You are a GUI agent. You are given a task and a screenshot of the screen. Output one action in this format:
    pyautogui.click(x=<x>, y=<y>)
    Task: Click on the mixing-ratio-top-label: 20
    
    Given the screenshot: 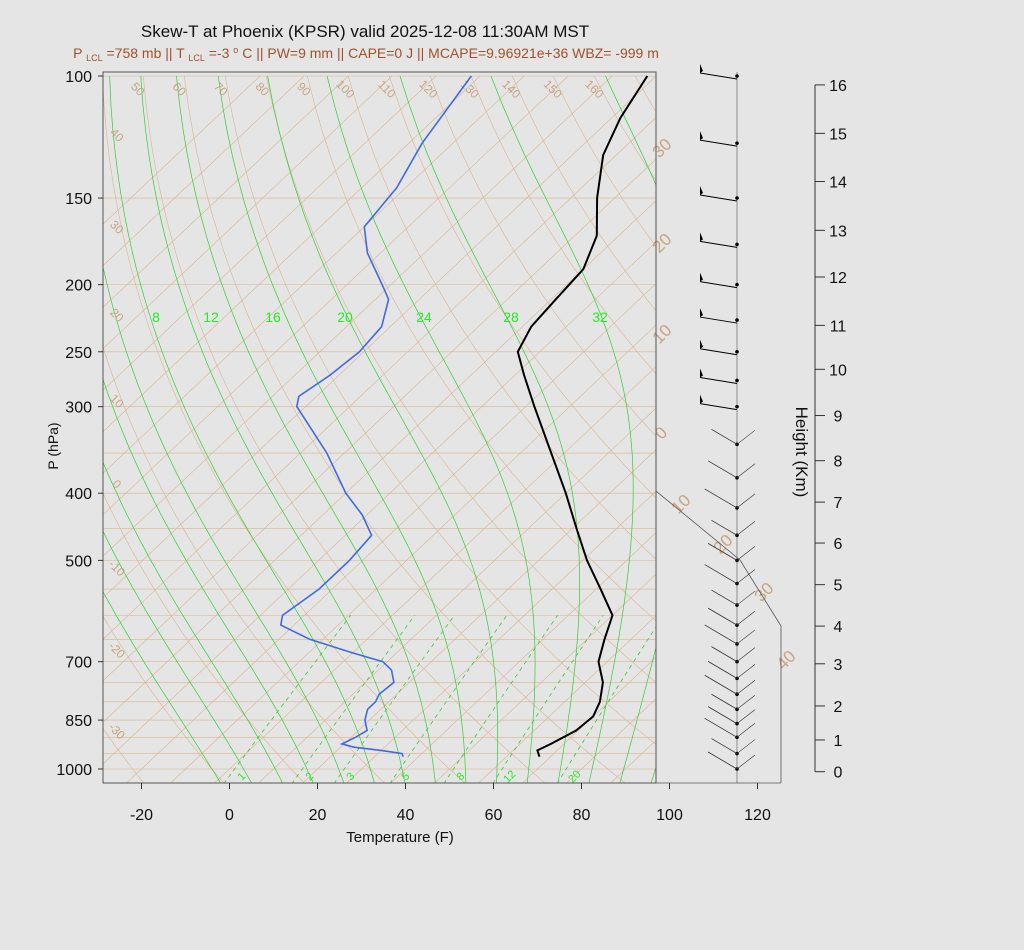 What is the action you would take?
    pyautogui.click(x=345, y=317)
    